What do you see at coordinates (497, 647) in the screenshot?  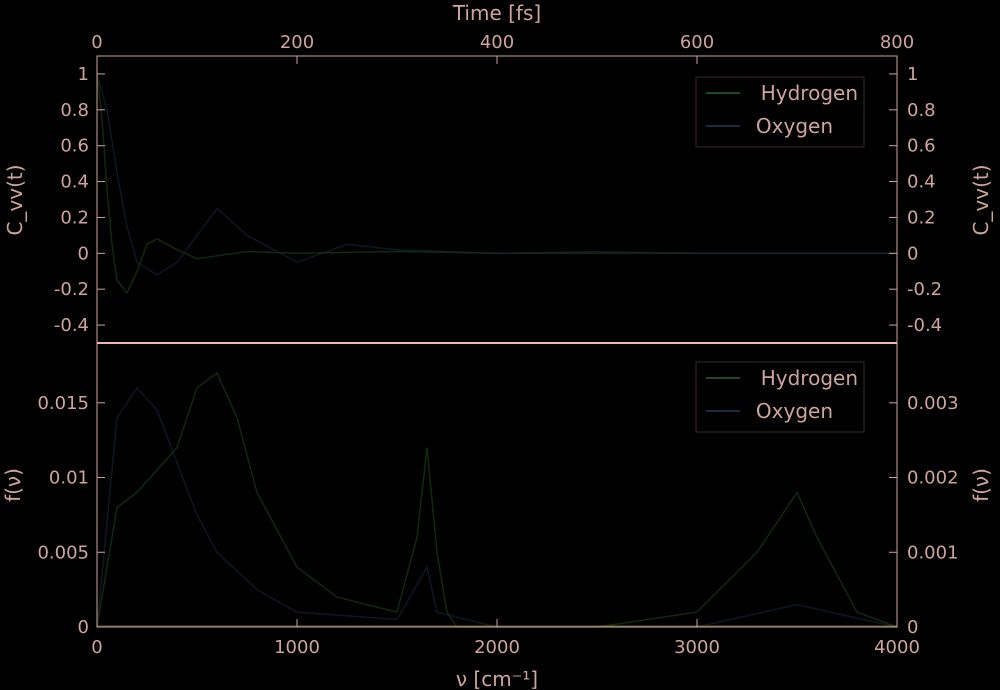 I see `bottom-x-tick-label: 2000` at bounding box center [497, 647].